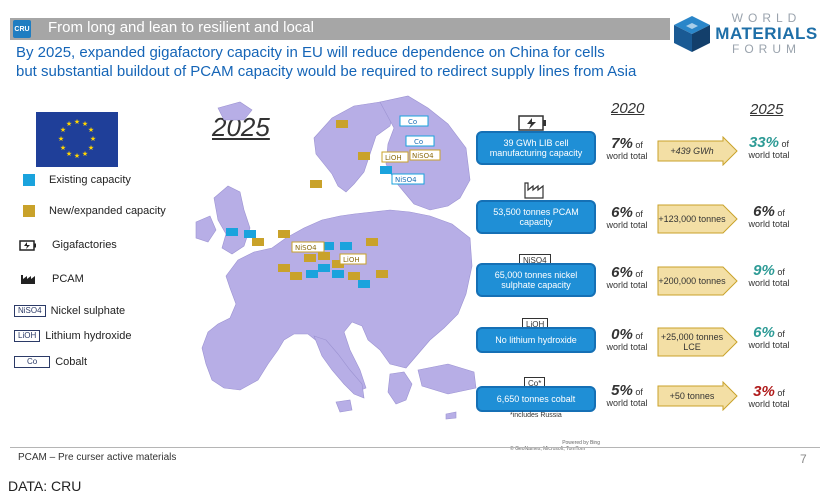 Image resolution: width=829 pixels, height=500 pixels. I want to click on row-capacity-pcam: 53,500 tonnes PCAM capacity, so click(536, 217).